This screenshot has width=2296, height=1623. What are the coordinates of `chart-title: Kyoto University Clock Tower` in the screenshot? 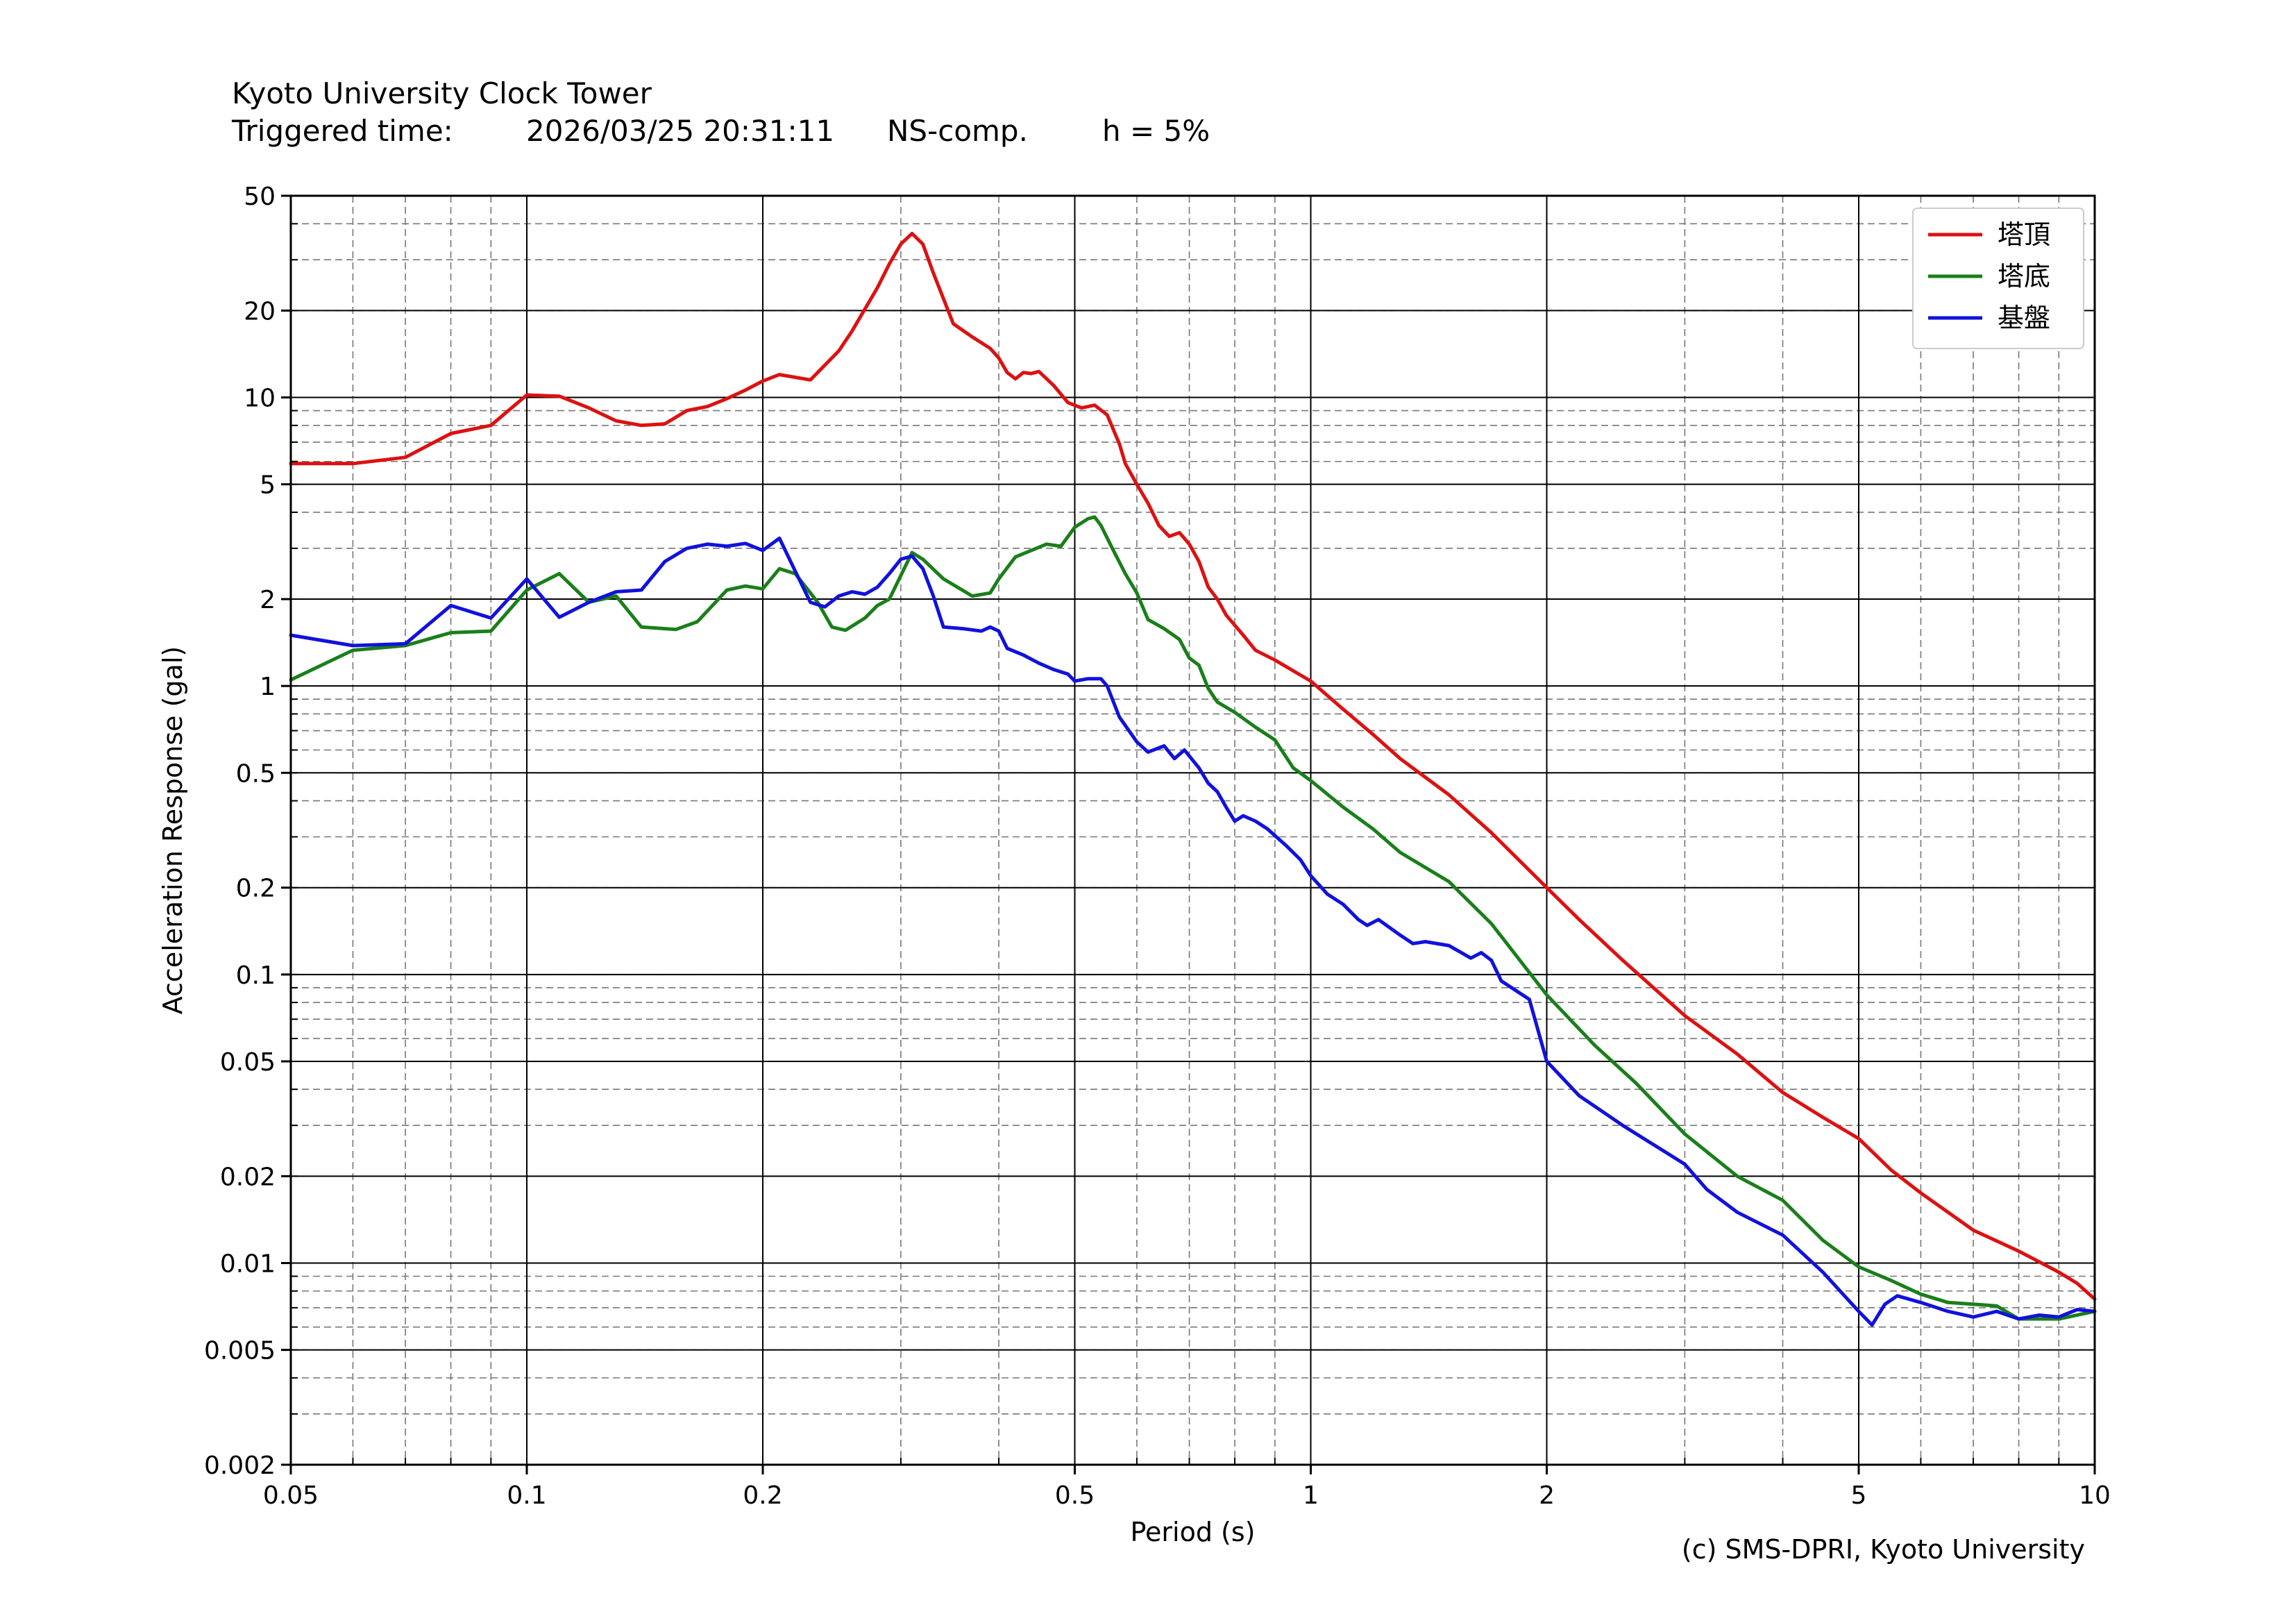 It's located at (442, 93).